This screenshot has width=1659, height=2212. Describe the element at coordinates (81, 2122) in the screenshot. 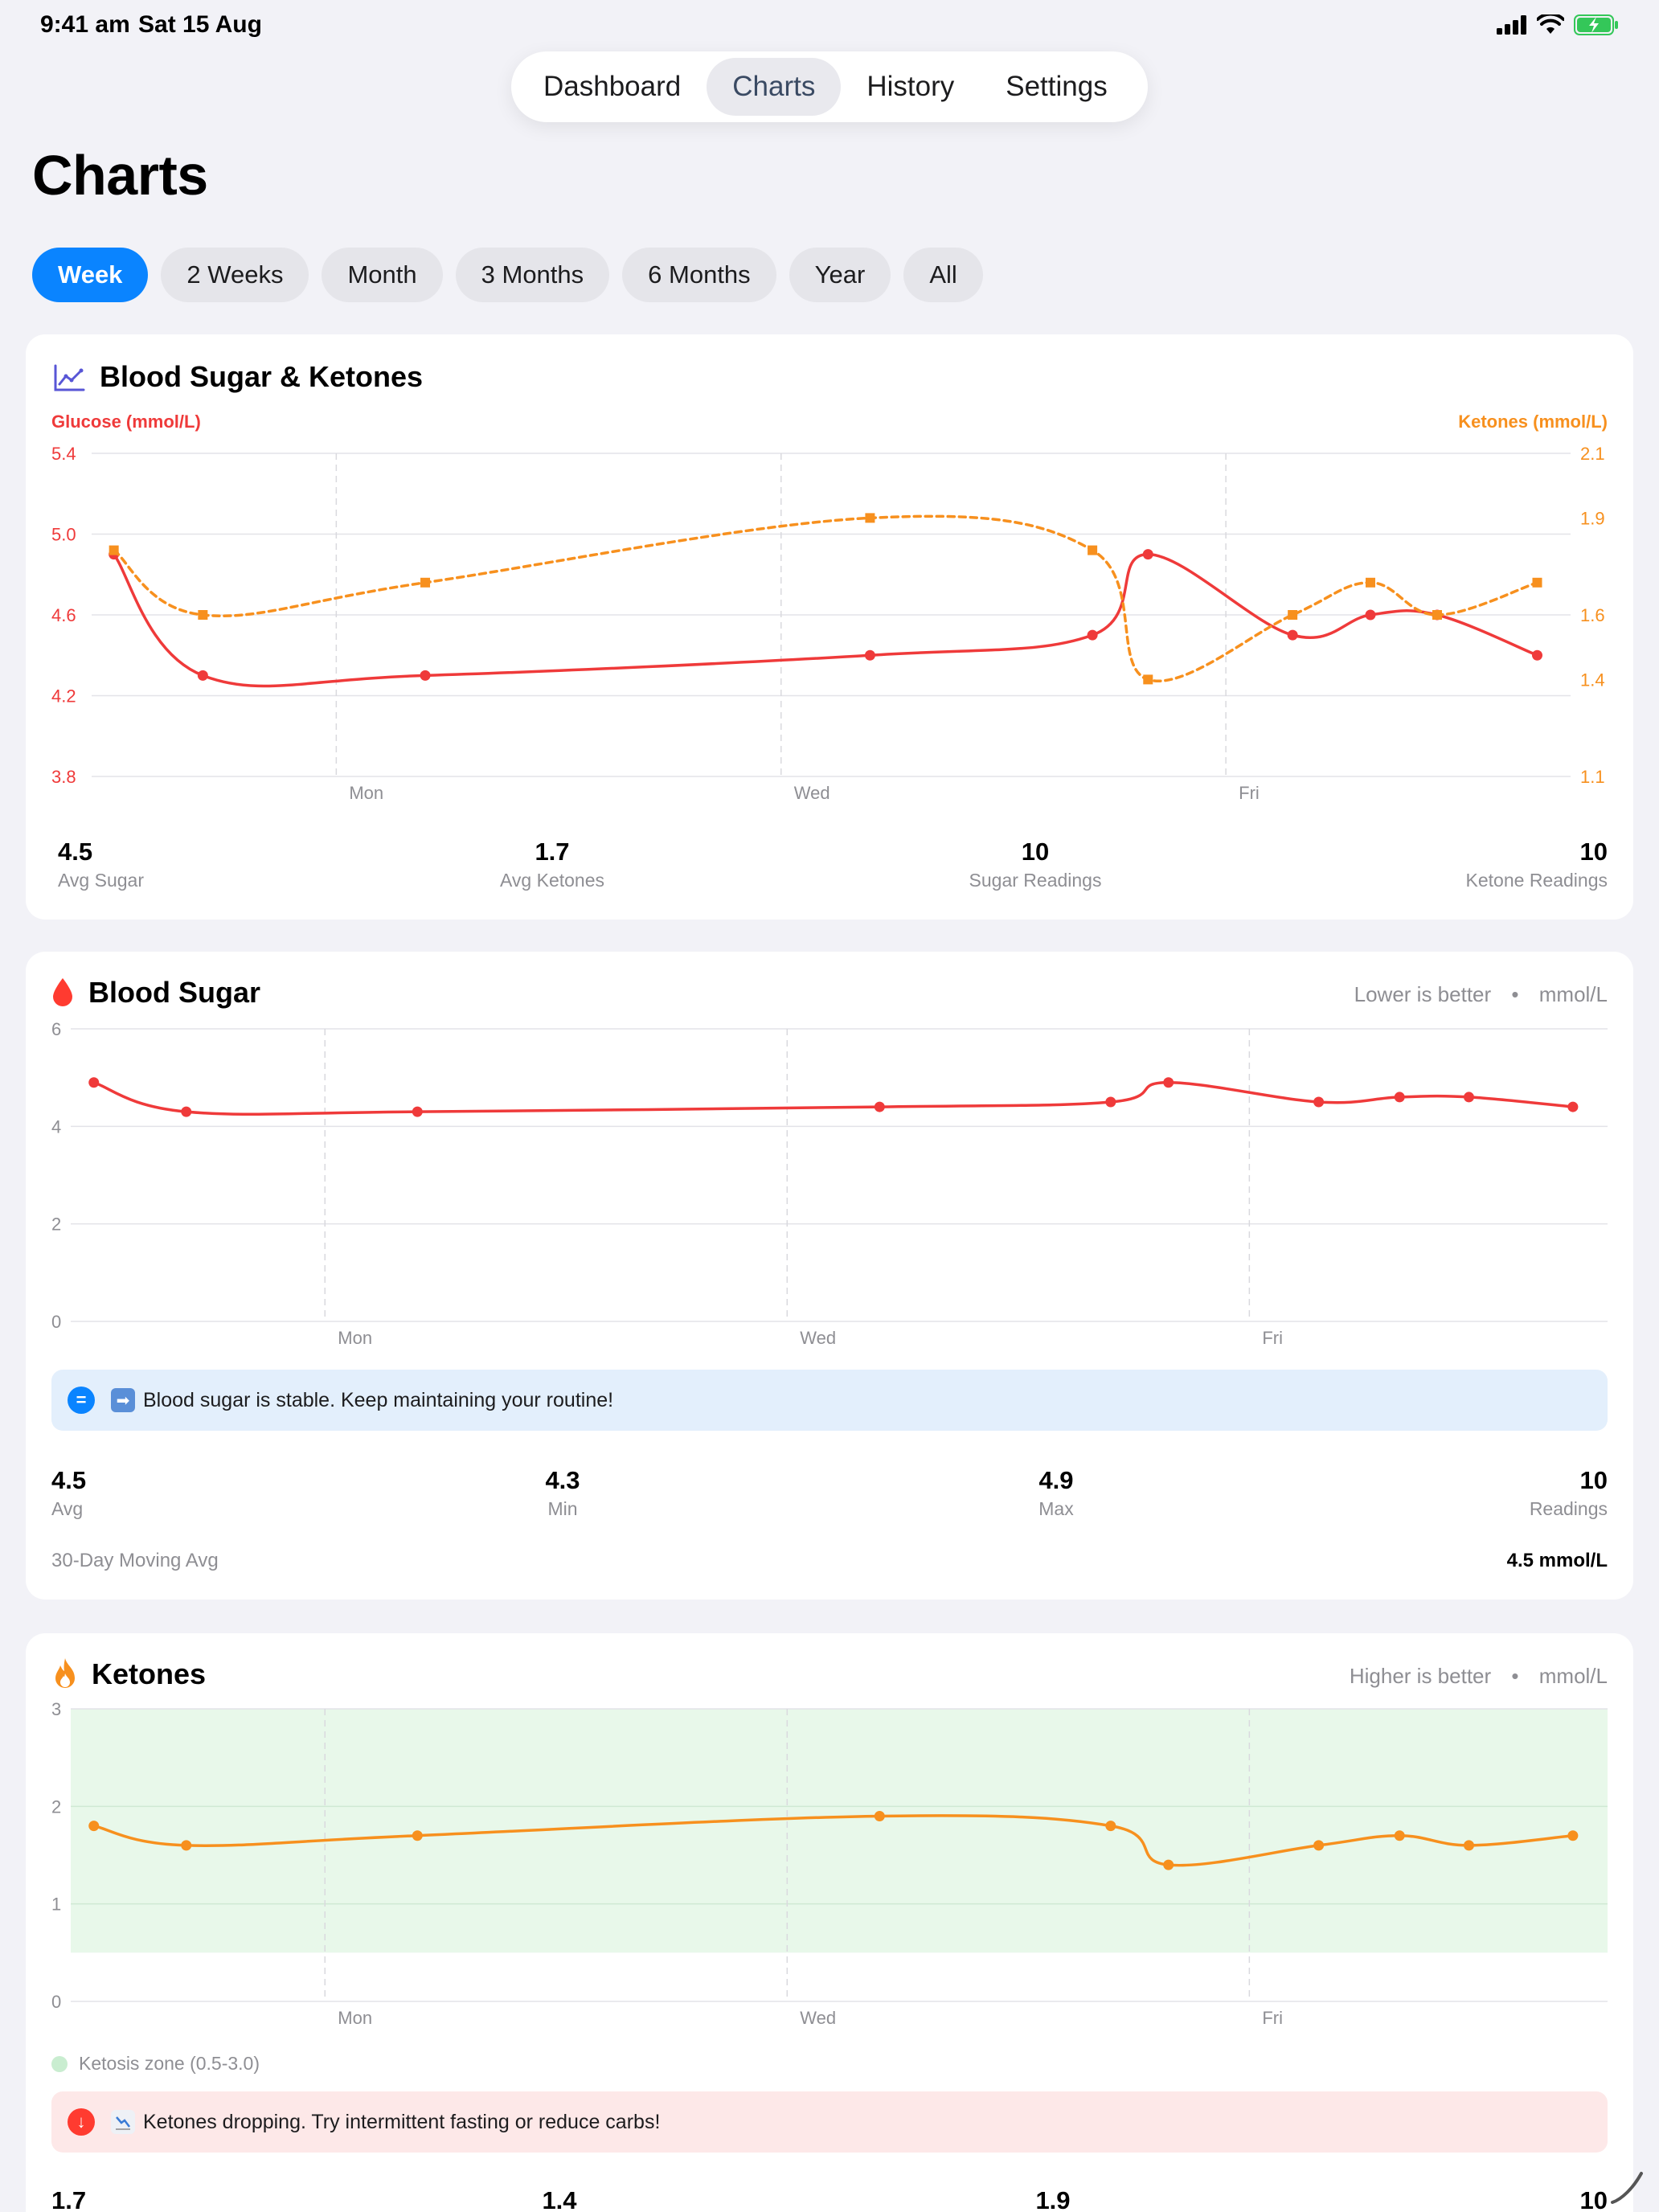

I see `down-arrow-icon: ↓` at that location.